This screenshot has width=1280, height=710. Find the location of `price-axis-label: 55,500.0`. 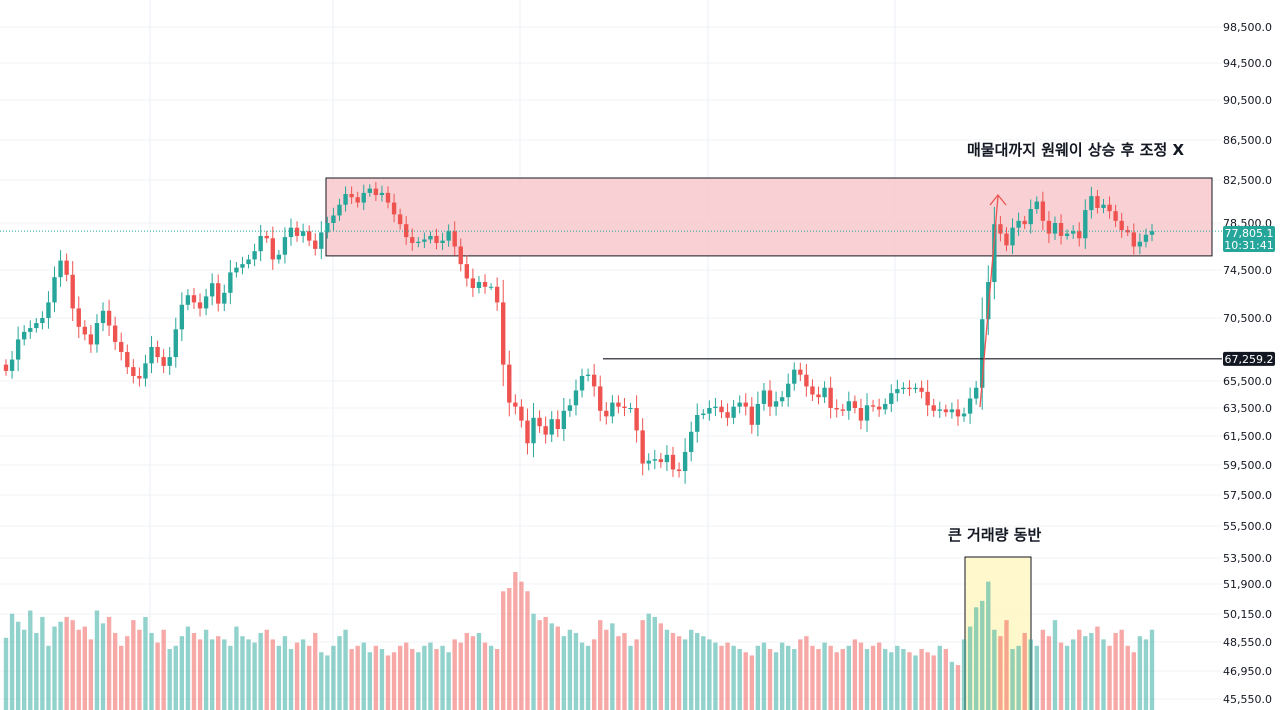

price-axis-label: 55,500.0 is located at coordinates (1247, 526).